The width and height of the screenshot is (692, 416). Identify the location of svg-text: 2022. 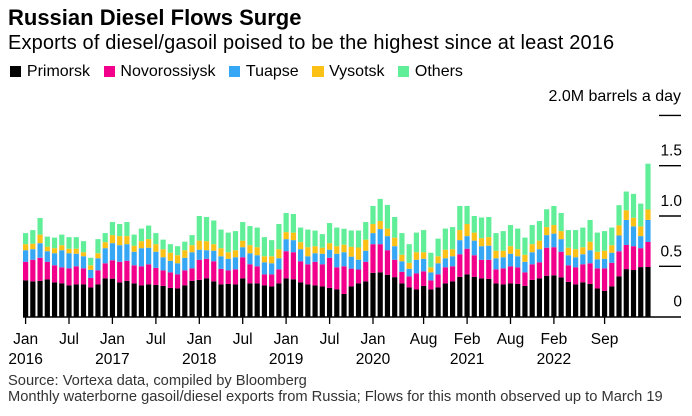
(554, 359).